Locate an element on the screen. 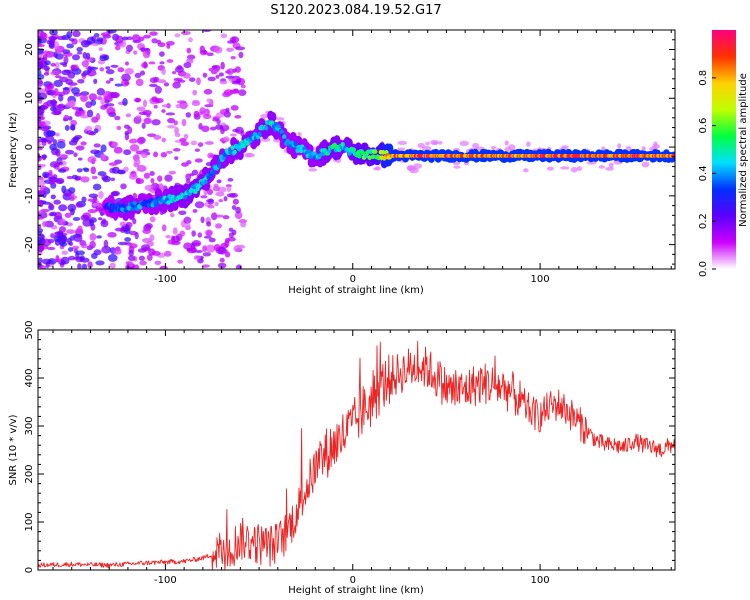 Image resolution: width=750 pixels, height=600 pixels. spectrogram-y-tick-label: 0 is located at coordinates (29, 147).